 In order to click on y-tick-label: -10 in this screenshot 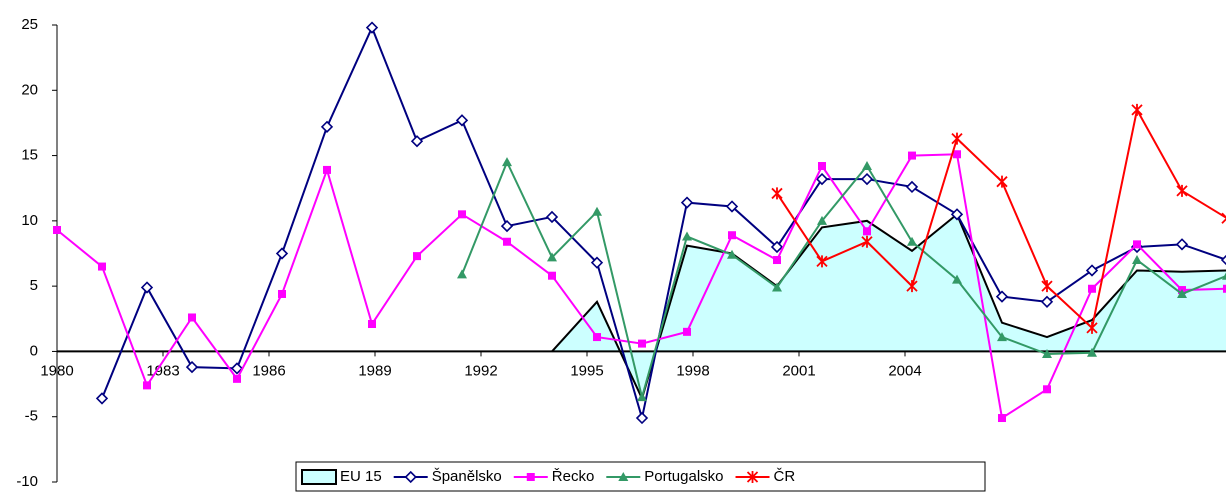, I will do `click(27, 481)`.